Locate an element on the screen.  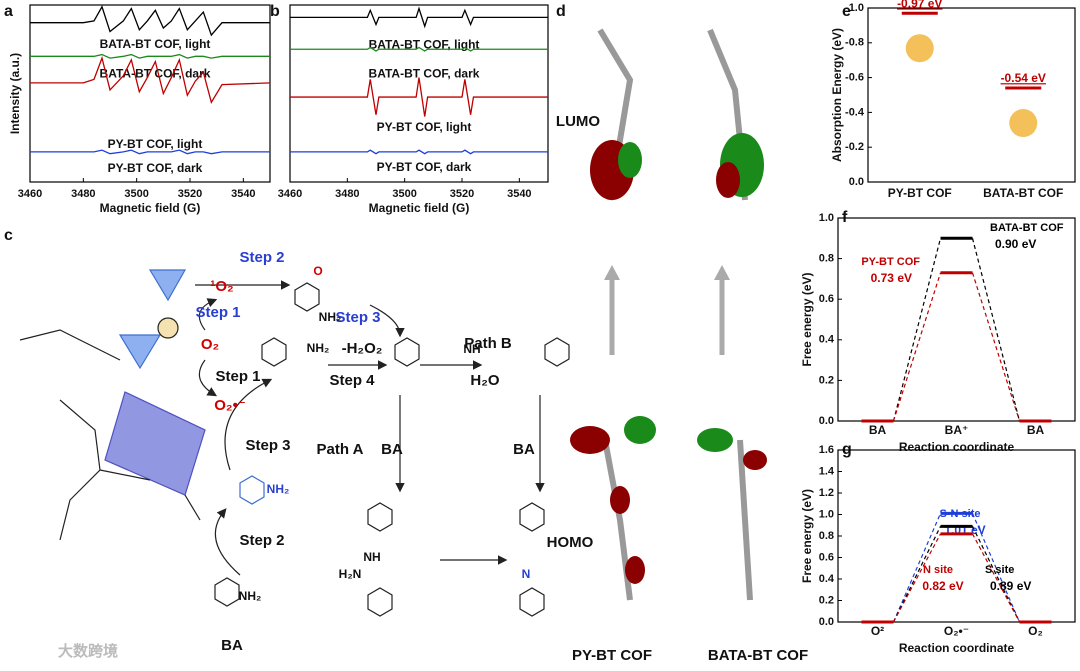
x-tick-label: 3460 is located at coordinates (290, 194).